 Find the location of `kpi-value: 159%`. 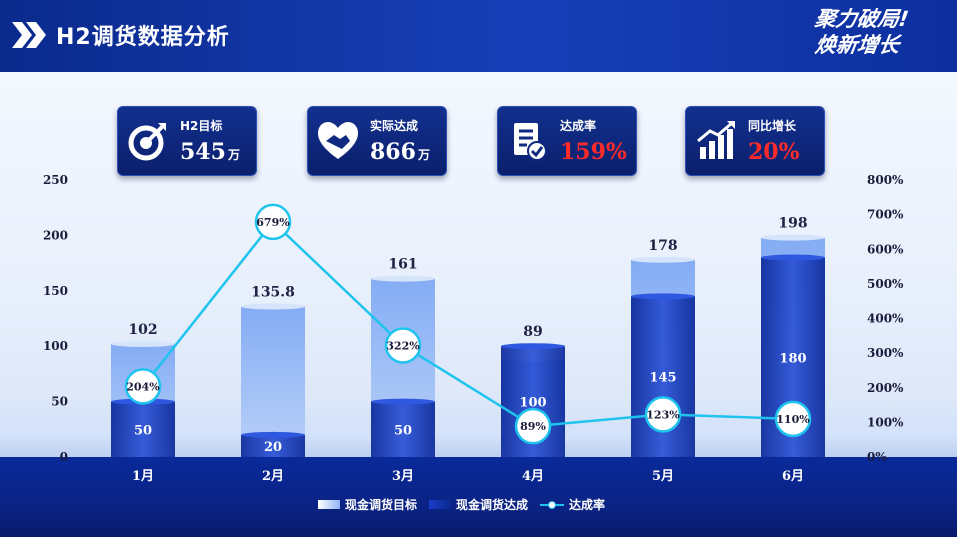

kpi-value: 159% is located at coordinates (593, 152).